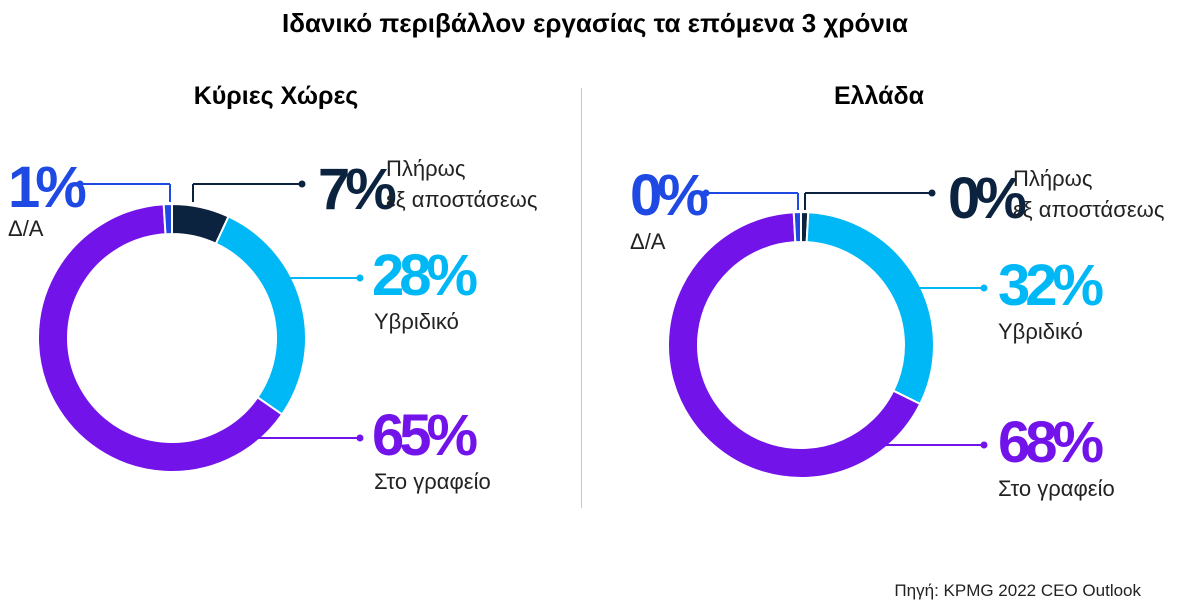 The image size is (1190, 605). Describe the element at coordinates (1051, 442) in the screenshot. I see `data-label-office: 68%` at that location.